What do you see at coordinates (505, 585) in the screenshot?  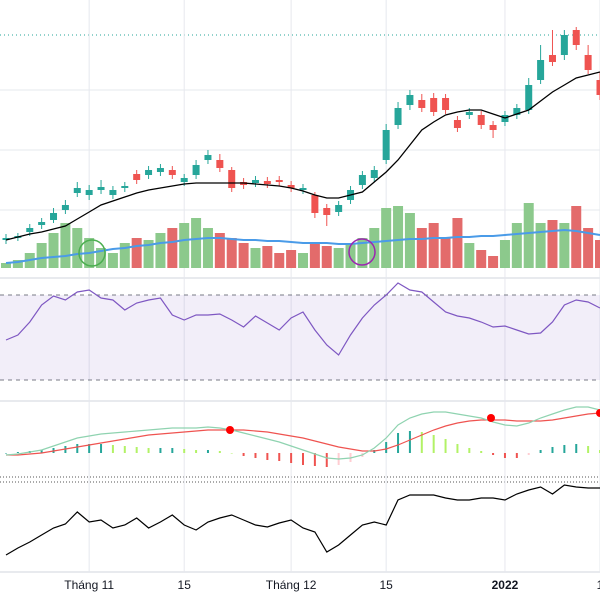 I see `x-tick-label: 2022` at bounding box center [505, 585].